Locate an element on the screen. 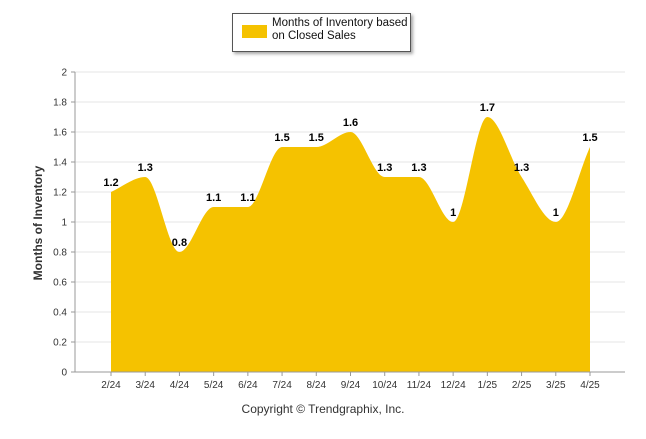 The image size is (646, 439). y-tick-label: 1.8 is located at coordinates (60, 103).